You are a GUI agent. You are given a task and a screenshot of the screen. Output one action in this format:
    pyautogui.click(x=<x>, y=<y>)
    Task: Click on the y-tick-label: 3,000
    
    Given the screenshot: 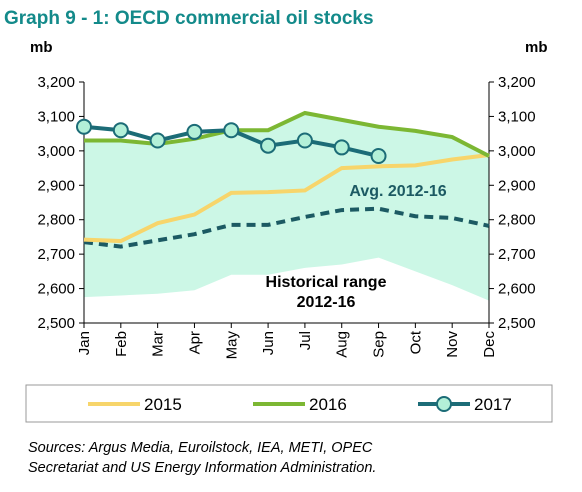 What is the action you would take?
    pyautogui.click(x=56, y=151)
    